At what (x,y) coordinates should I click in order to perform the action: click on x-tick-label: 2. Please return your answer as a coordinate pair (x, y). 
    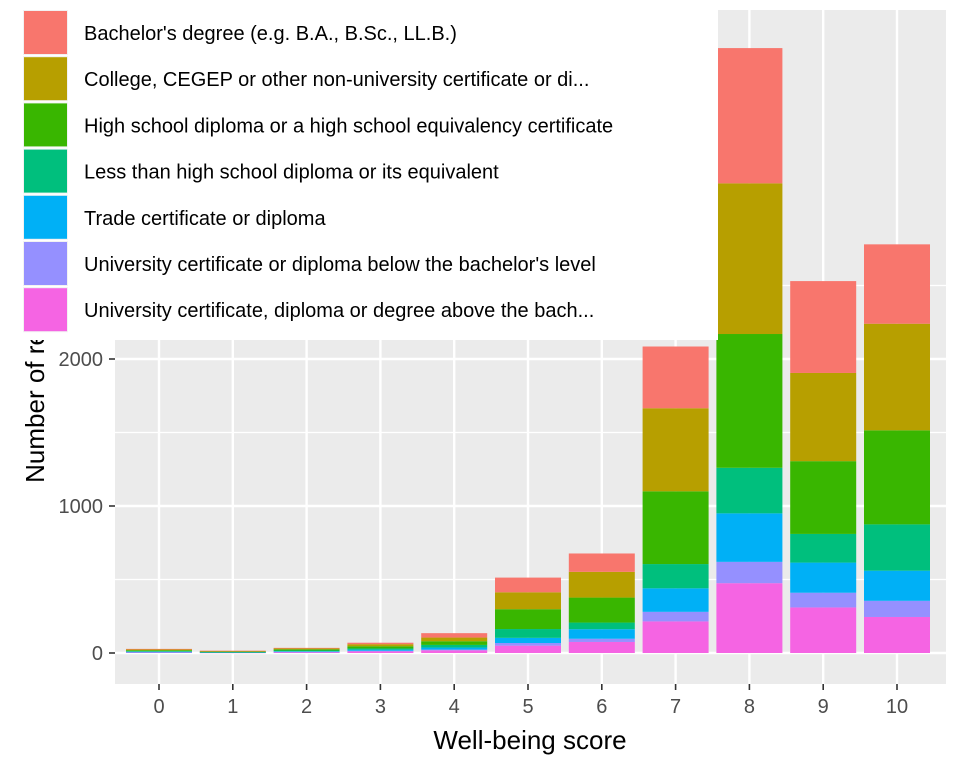
    Looking at the image, I should click on (306, 707).